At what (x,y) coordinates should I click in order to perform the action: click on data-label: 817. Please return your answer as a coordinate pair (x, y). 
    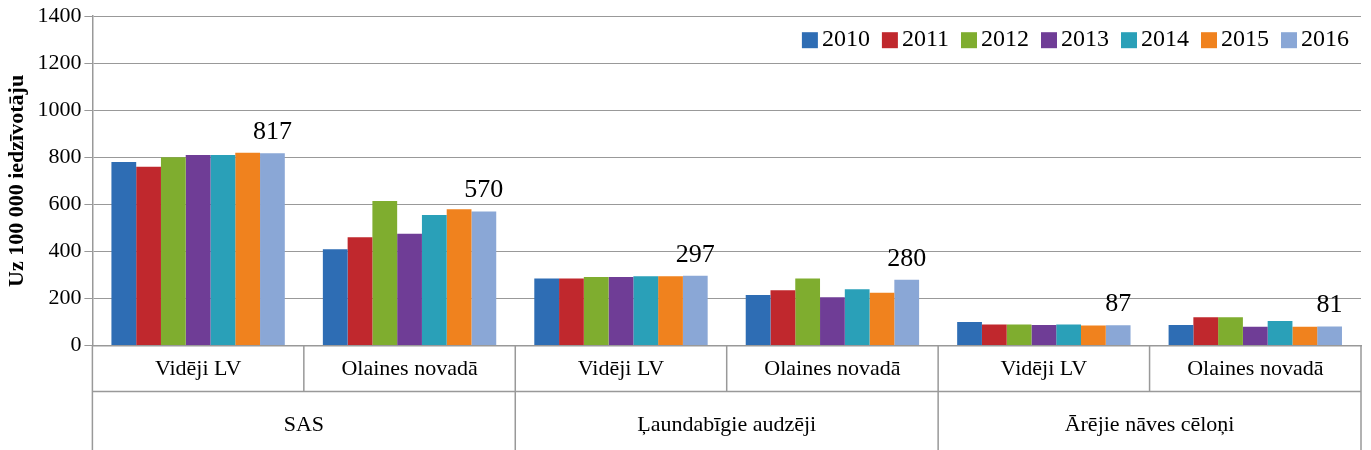
    Looking at the image, I should click on (272, 131).